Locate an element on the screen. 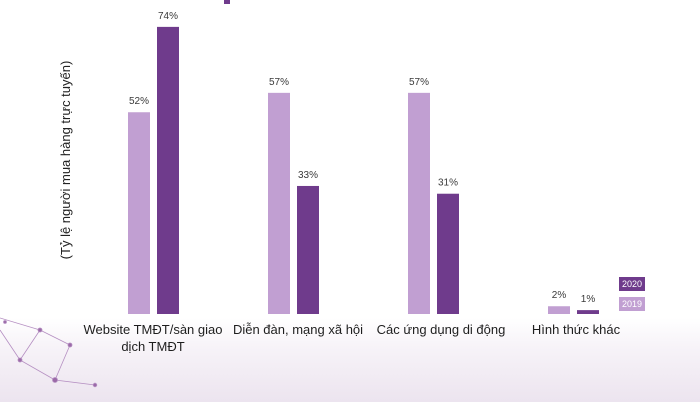  bar-2020-cat2 is located at coordinates (448, 253).